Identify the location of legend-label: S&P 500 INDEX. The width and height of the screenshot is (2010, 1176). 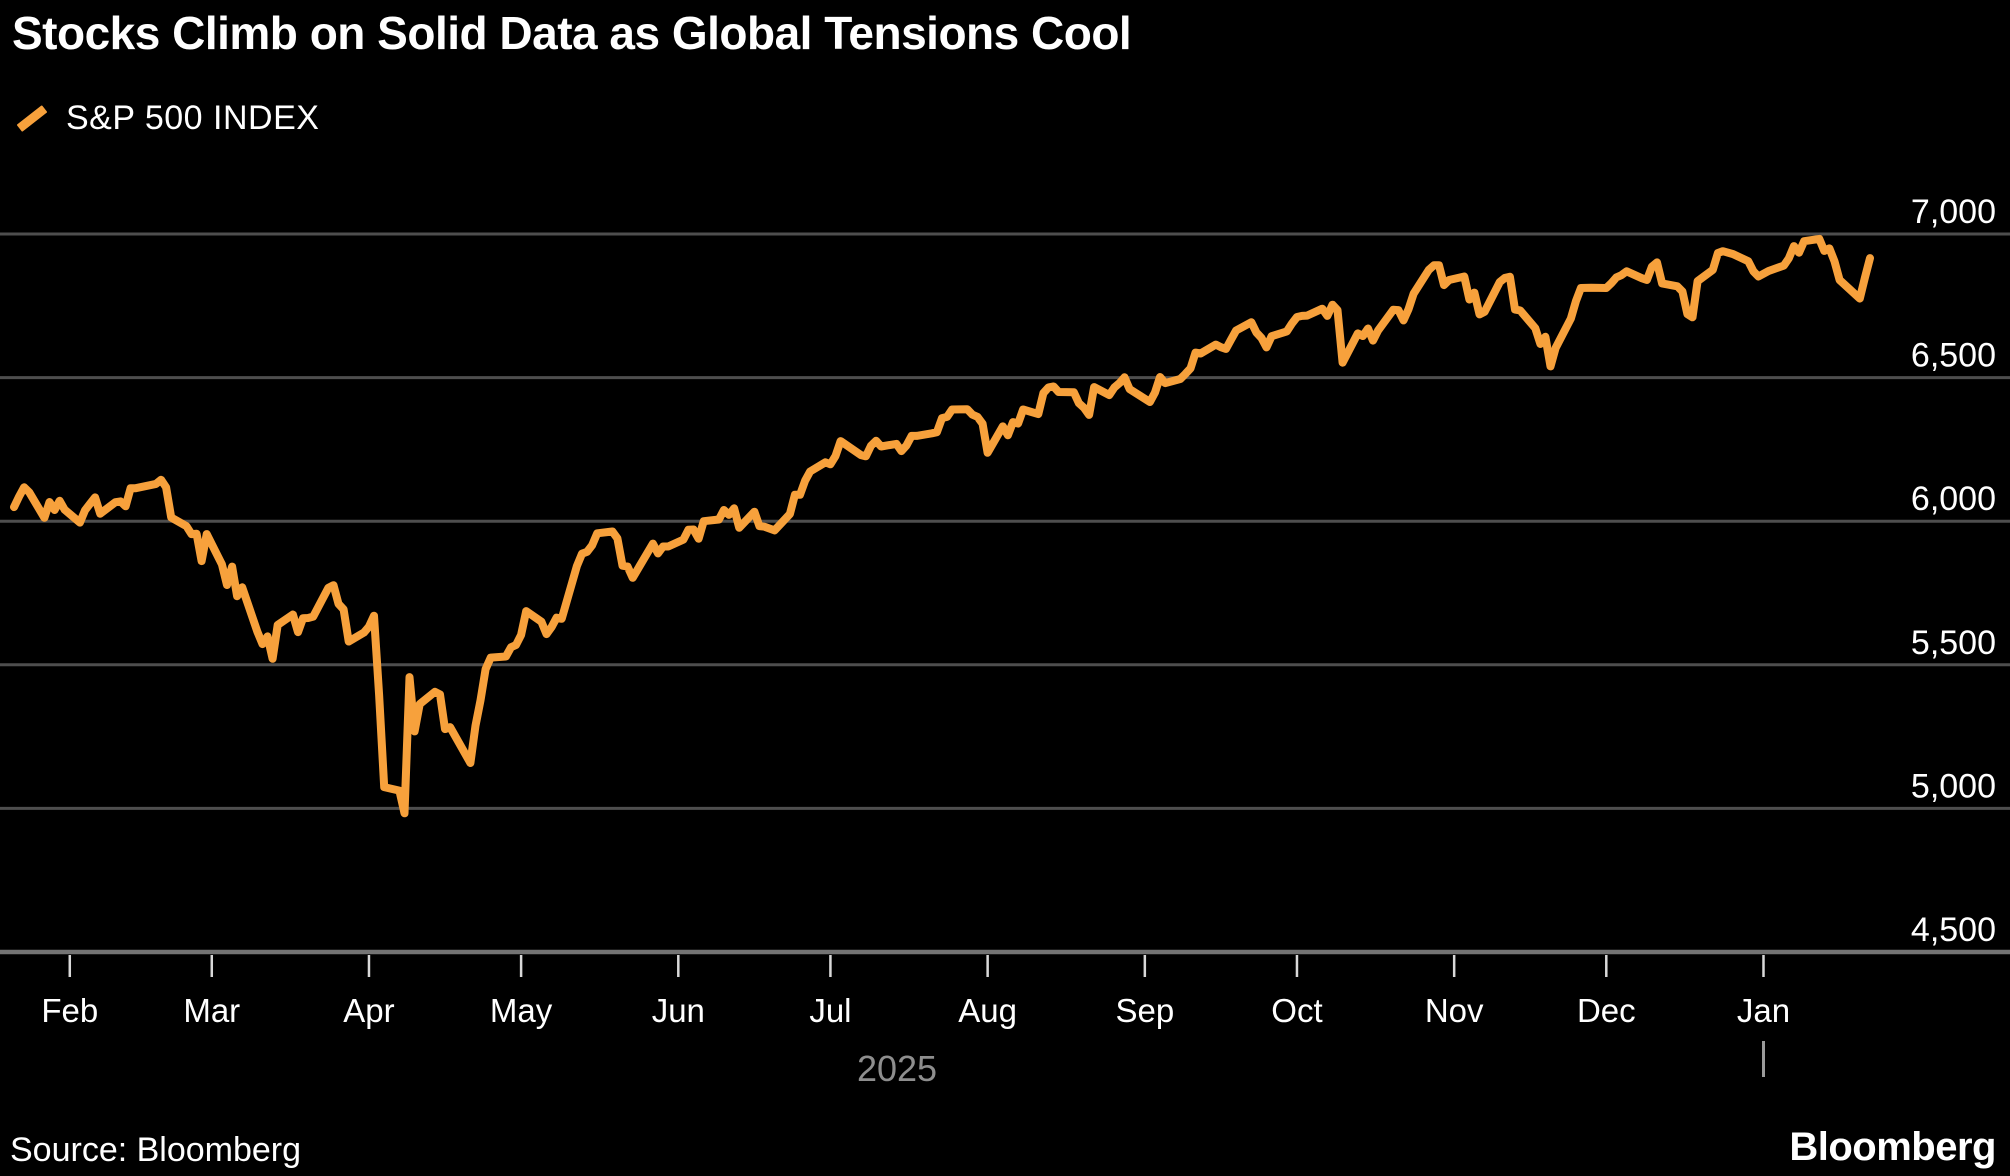
(193, 117).